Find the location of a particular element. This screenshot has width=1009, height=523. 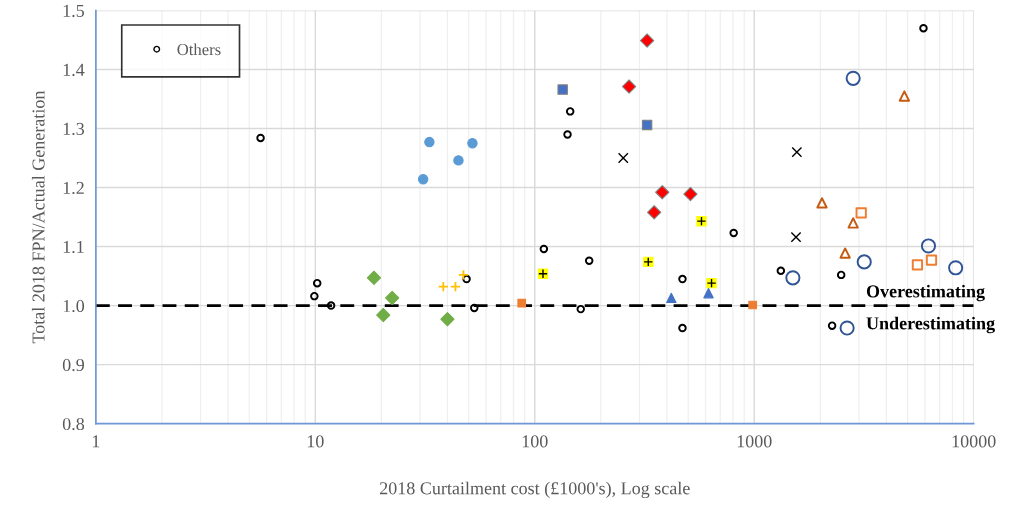

annotation: Overestimating is located at coordinates (925, 293).